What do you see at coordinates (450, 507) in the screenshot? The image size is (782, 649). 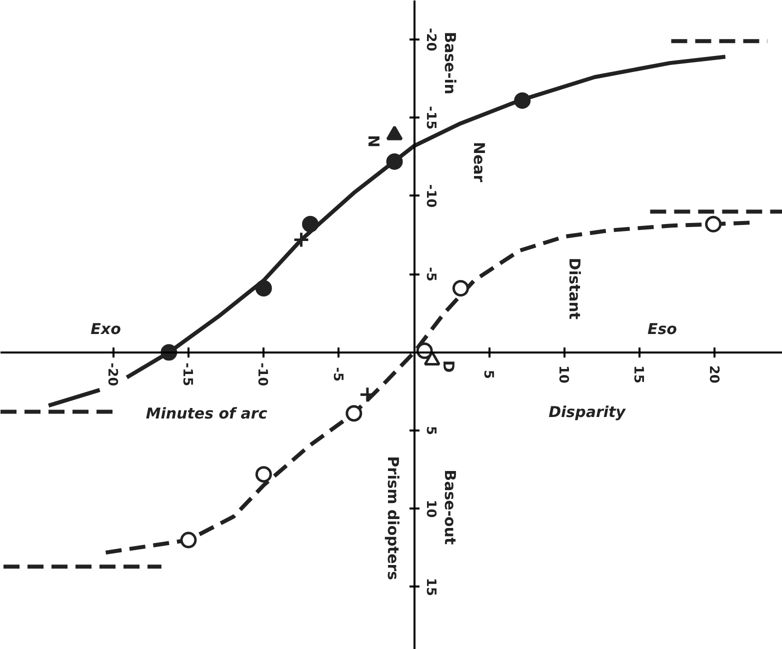 I see `annotation: Base-out` at bounding box center [450, 507].